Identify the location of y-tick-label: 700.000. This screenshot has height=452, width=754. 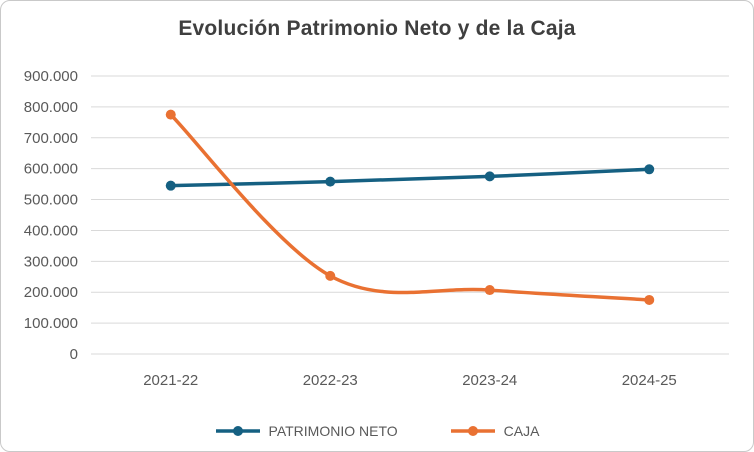
(51, 138).